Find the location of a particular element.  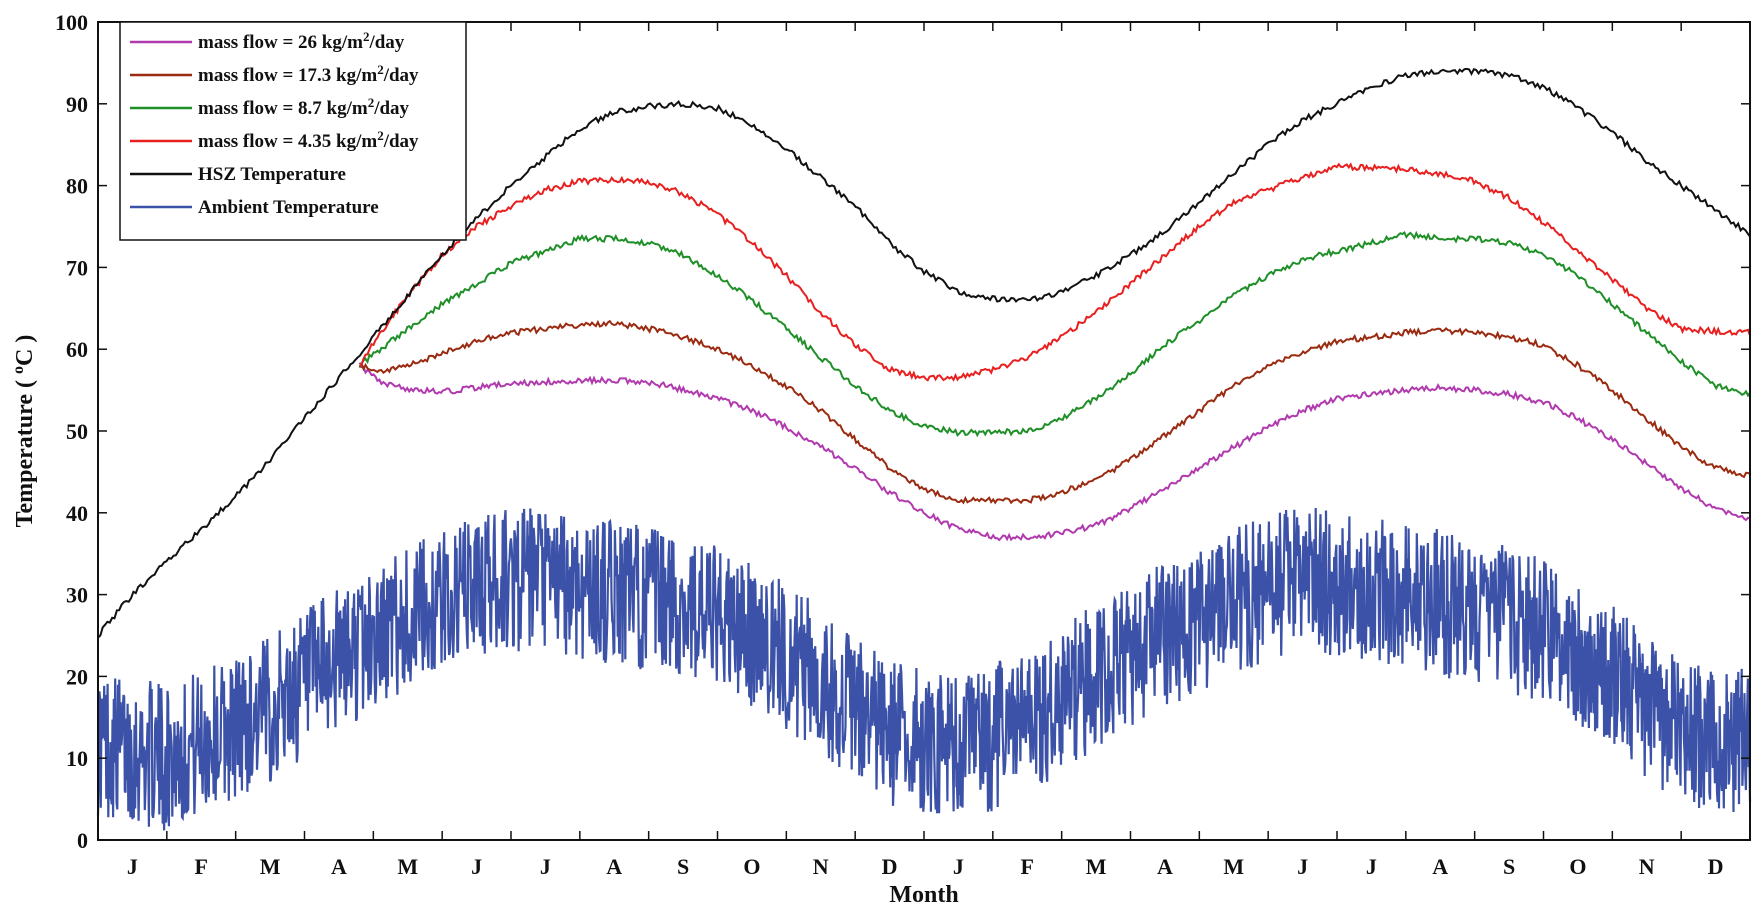

legend-label-text: mass flow = 17.3 kg/m is located at coordinates (287, 75).